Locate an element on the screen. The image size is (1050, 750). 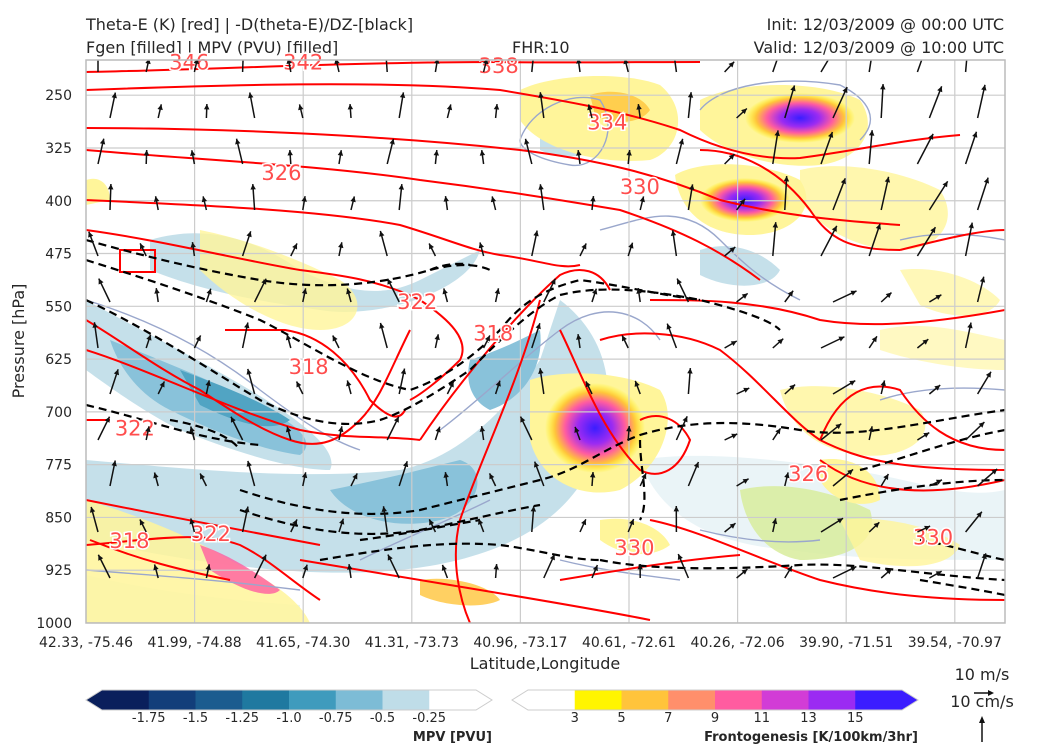
wind-reference: 10 m/s 10 cm/s is located at coordinates (982, 703).